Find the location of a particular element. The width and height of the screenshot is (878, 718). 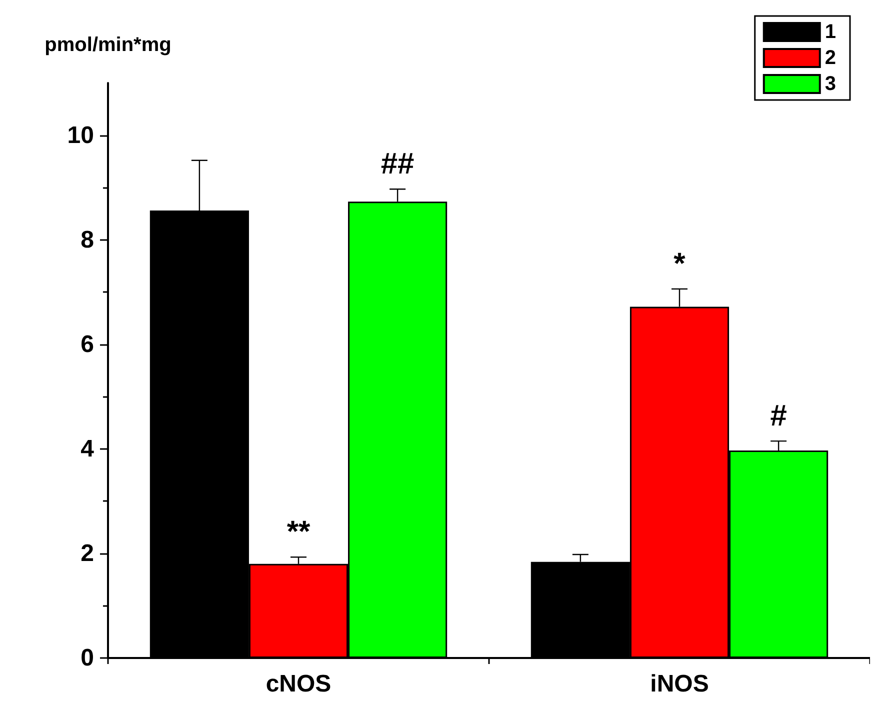

legend-label: 2 is located at coordinates (830, 58).